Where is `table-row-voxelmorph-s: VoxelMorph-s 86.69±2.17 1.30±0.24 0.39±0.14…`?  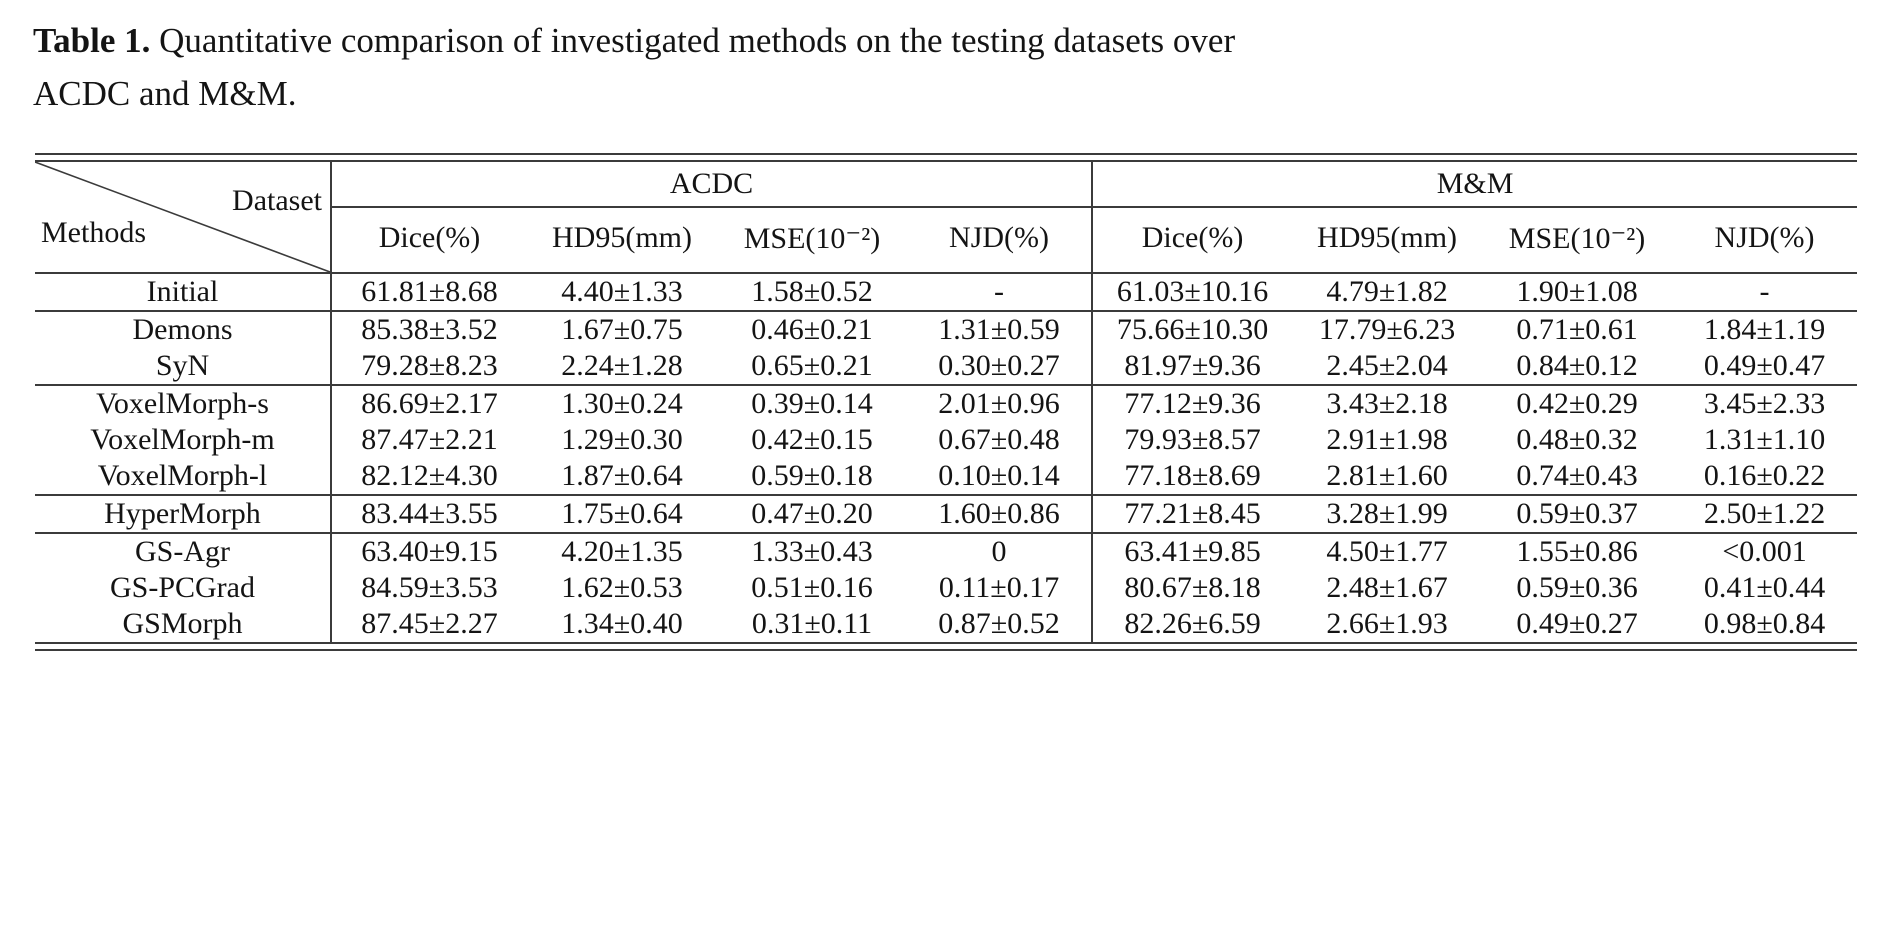 table-row-voxelmorph-s: VoxelMorph-s 86.69±2.17 1.30±0.24 0.39±0.14… is located at coordinates (946, 403).